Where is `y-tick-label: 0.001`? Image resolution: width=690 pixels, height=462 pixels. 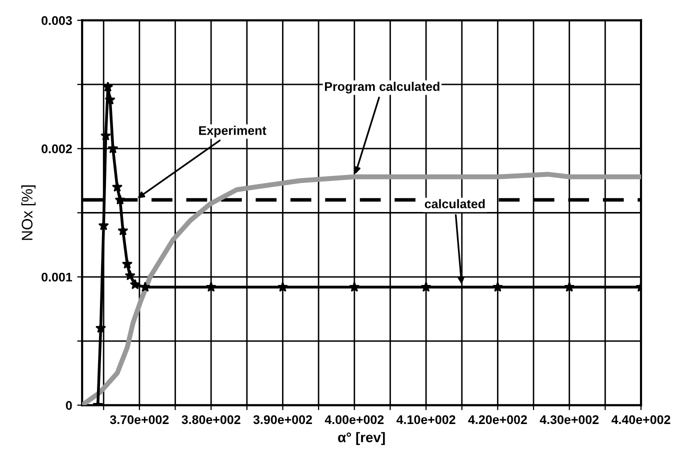
y-tick-label: 0.001 is located at coordinates (57, 277).